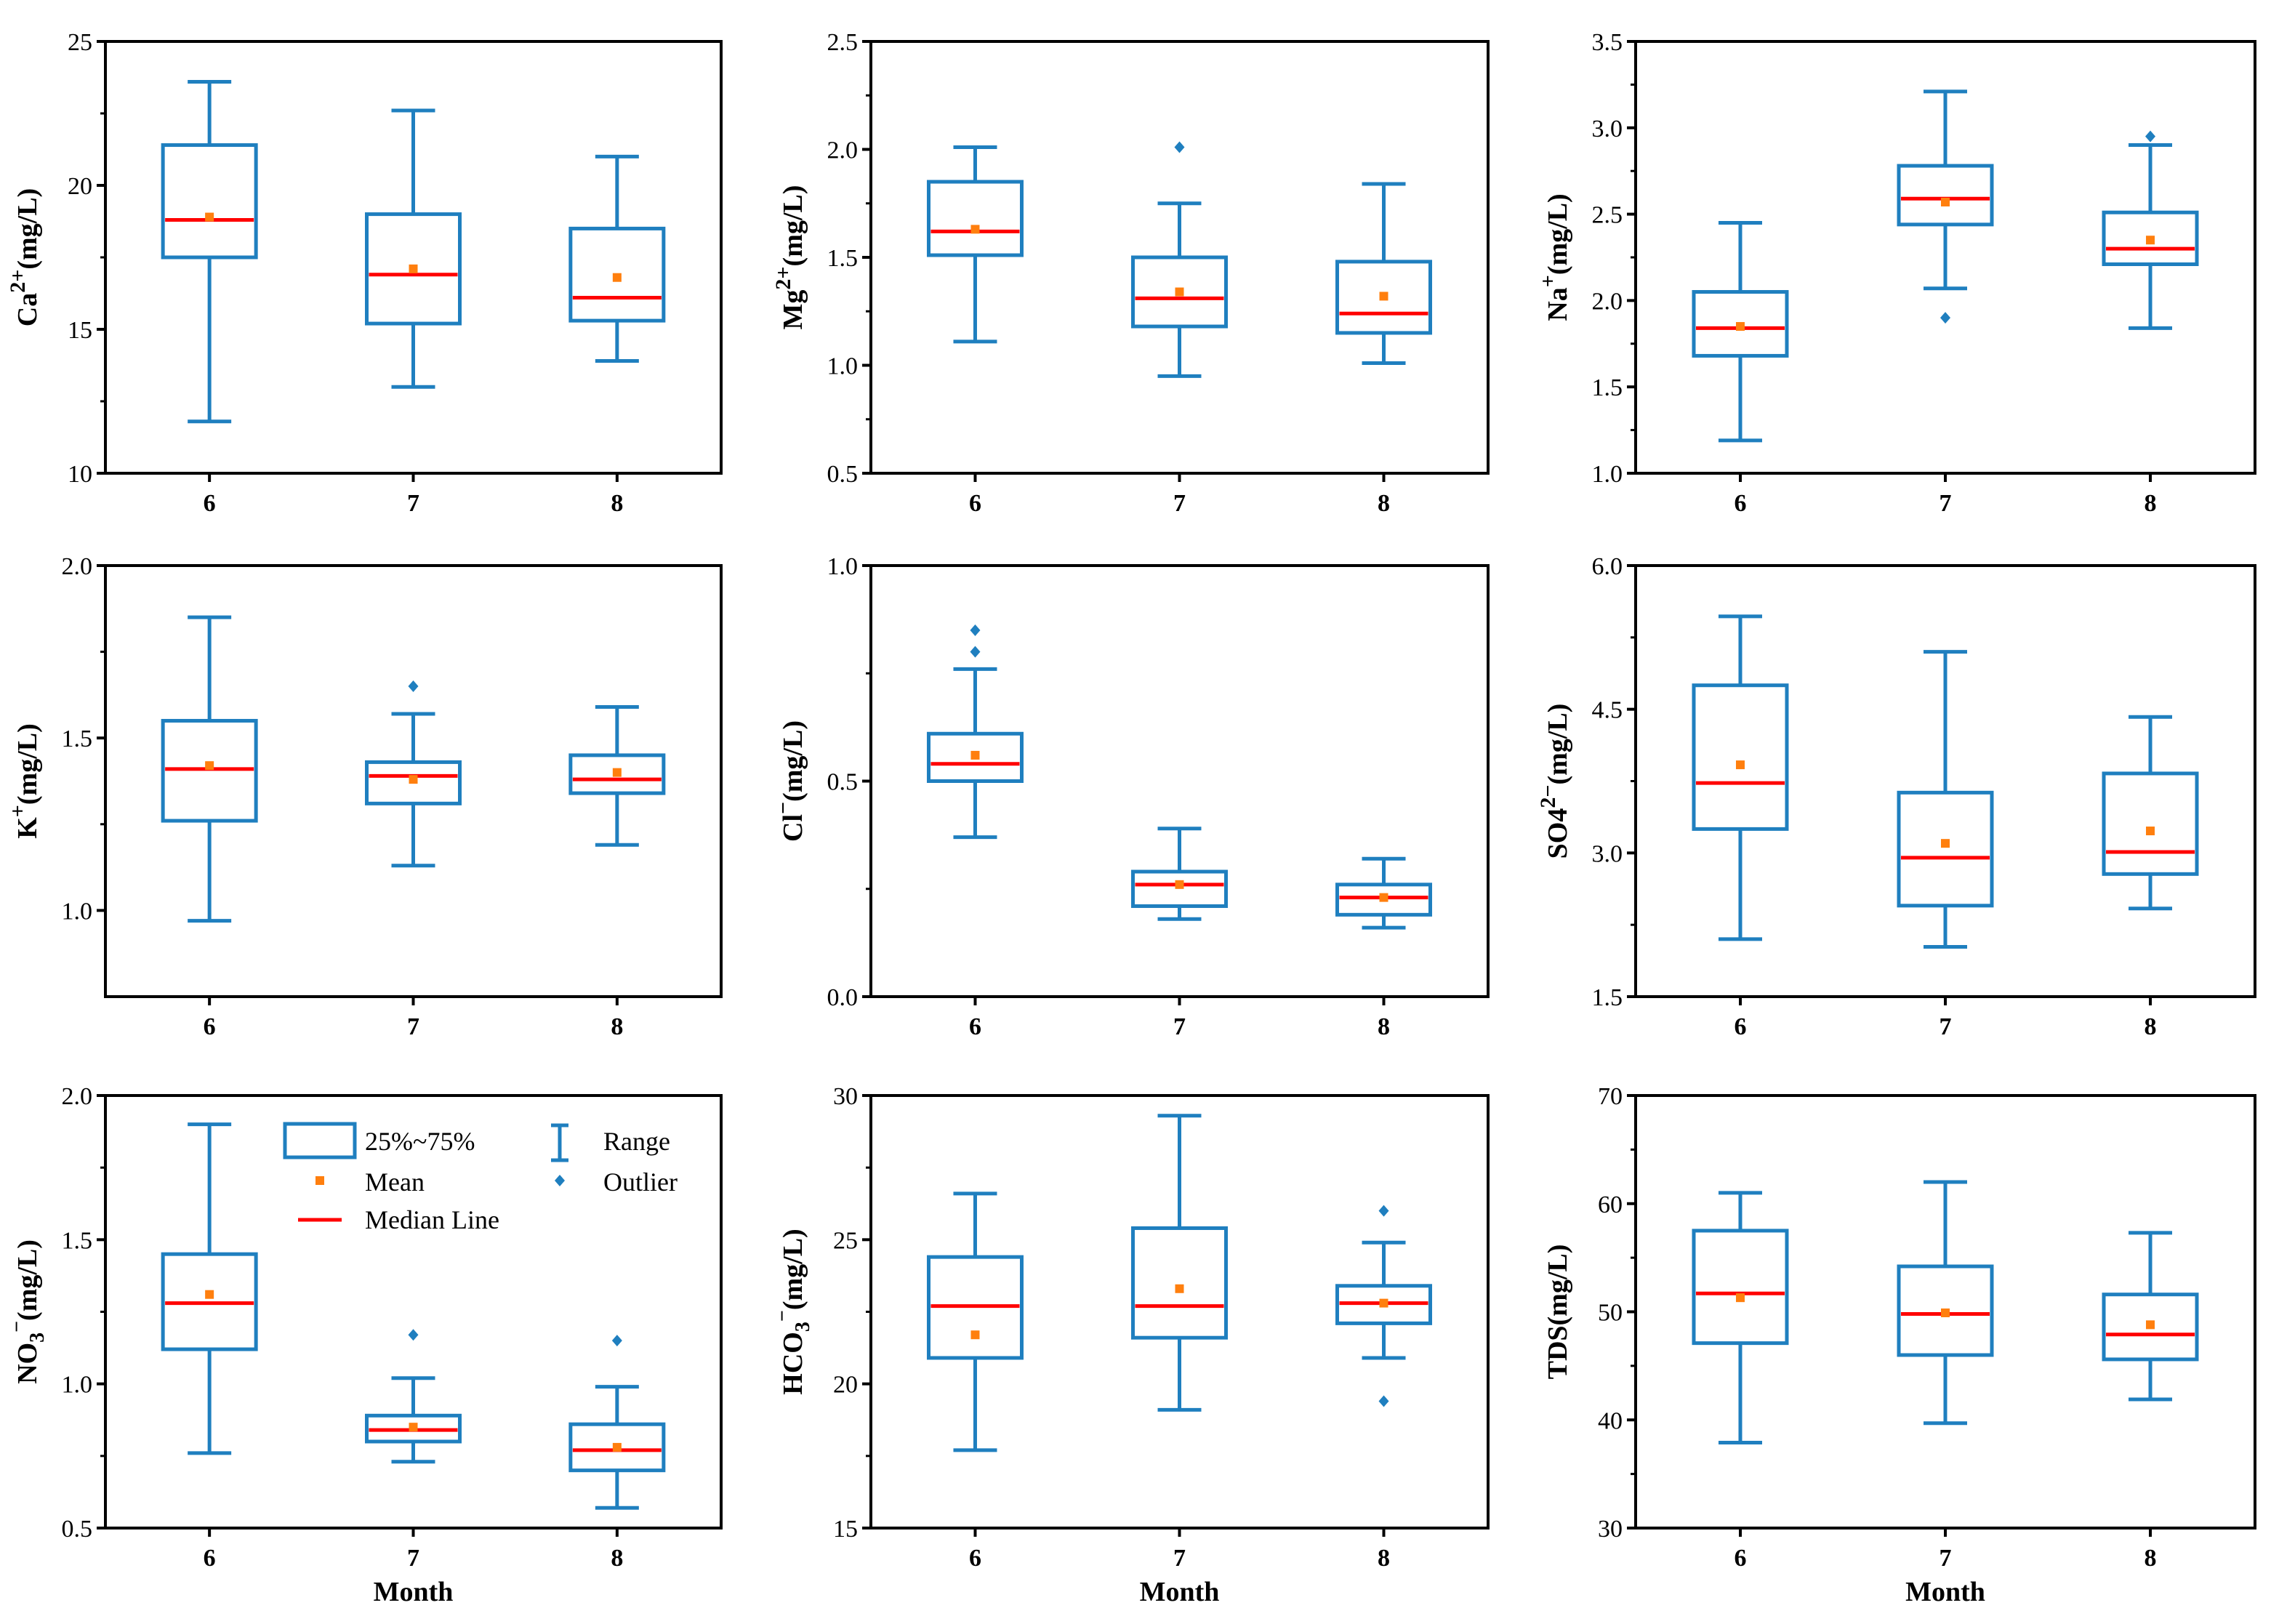  I want to click on y-axis-label: NO3−(mg/L), so click(28, 1311).